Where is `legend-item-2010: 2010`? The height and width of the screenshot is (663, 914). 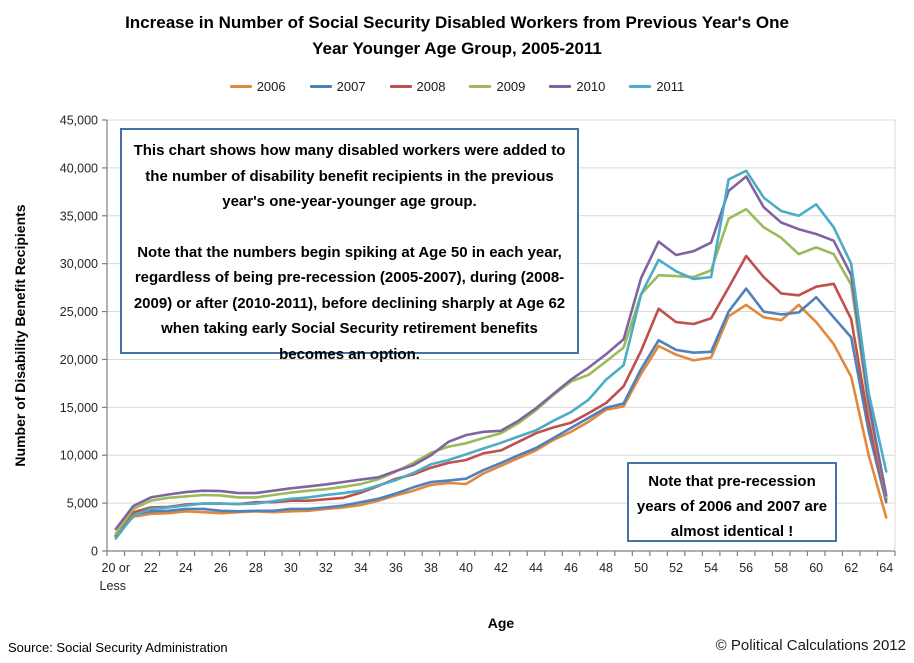 legend-item-2010: 2010 is located at coordinates (577, 86).